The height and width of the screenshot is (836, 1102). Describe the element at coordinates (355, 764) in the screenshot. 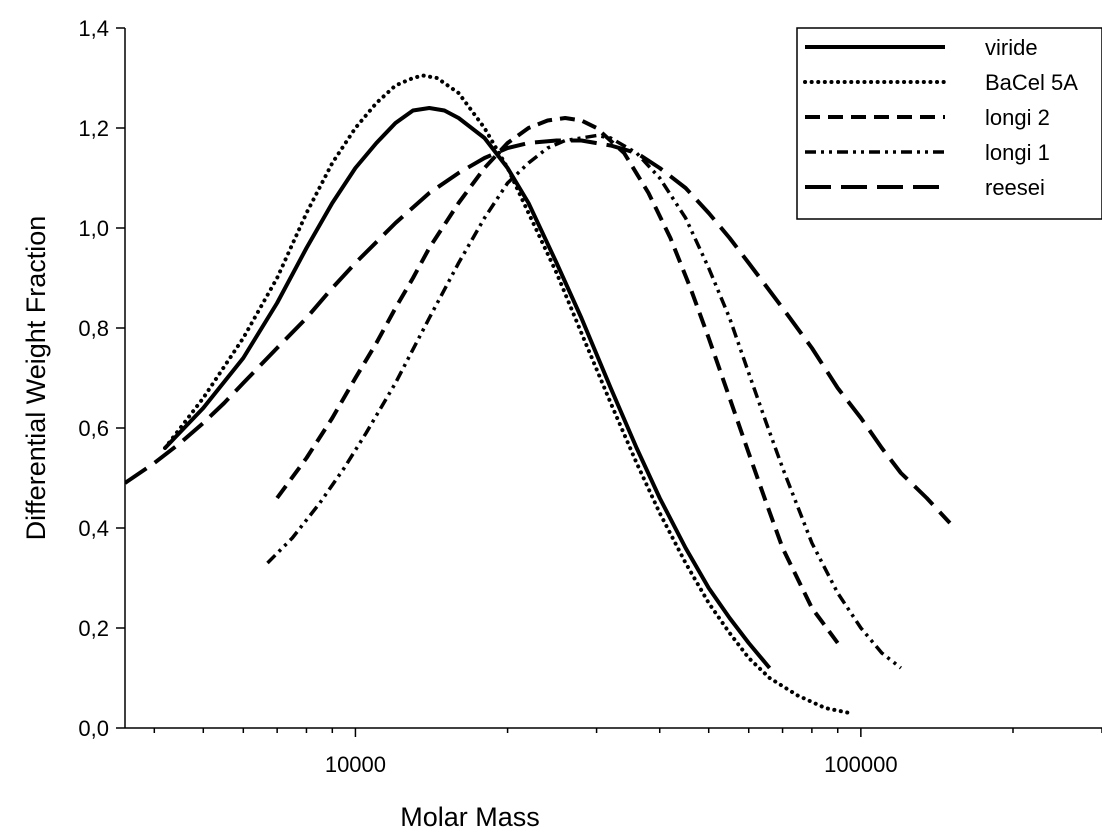

I see `x-tick-label: 10000` at that location.